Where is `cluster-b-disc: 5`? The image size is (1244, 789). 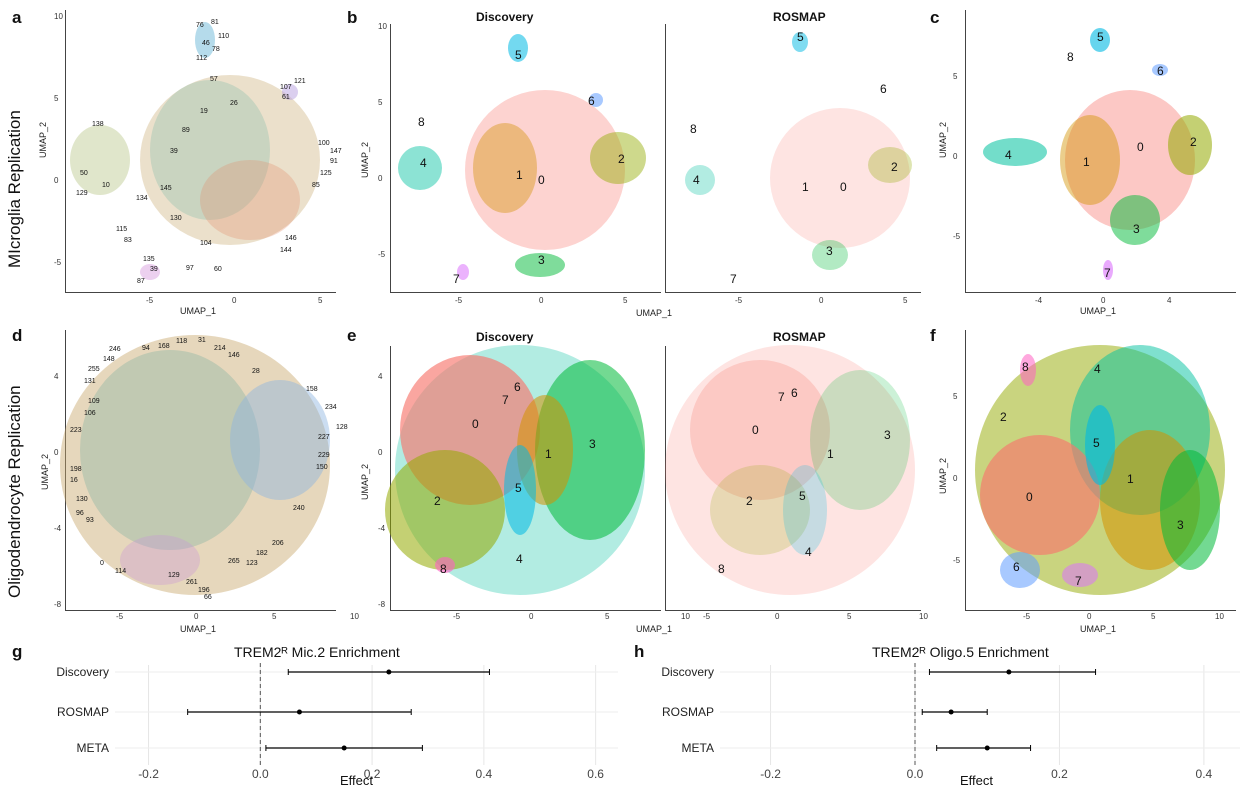
cluster-b-disc: 5 is located at coordinates (518, 55).